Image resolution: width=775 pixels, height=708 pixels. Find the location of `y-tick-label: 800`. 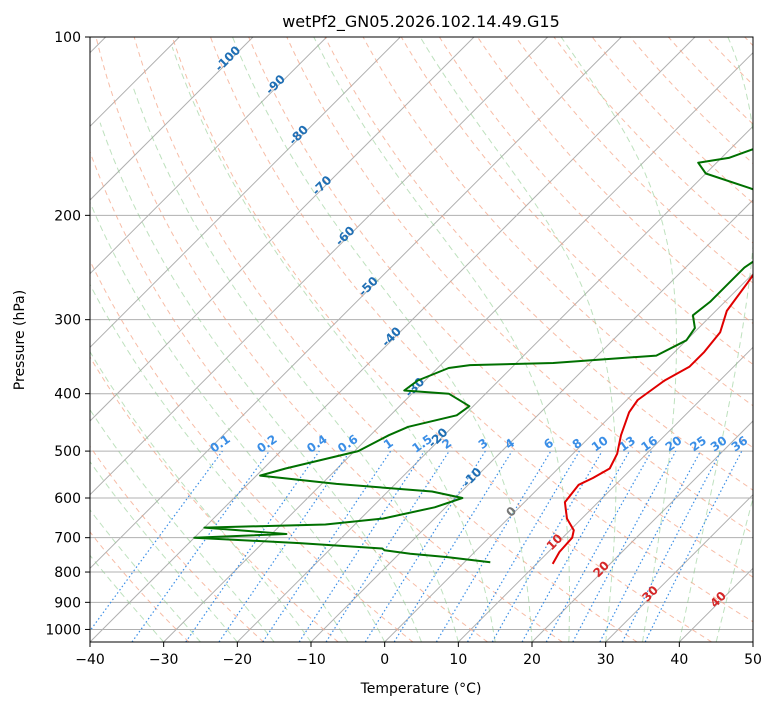

y-tick-label: 800 is located at coordinates (67, 573).